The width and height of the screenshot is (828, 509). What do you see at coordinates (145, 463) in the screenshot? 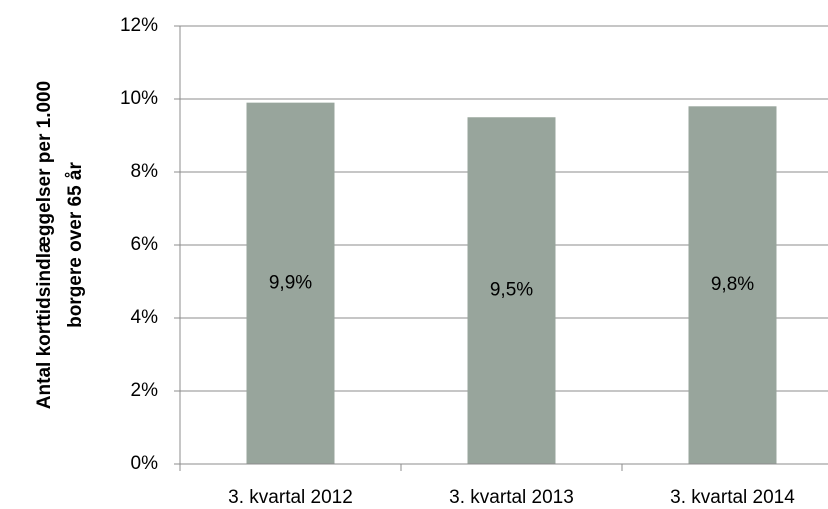
I see `y-tick-label: 0%` at bounding box center [145, 463].